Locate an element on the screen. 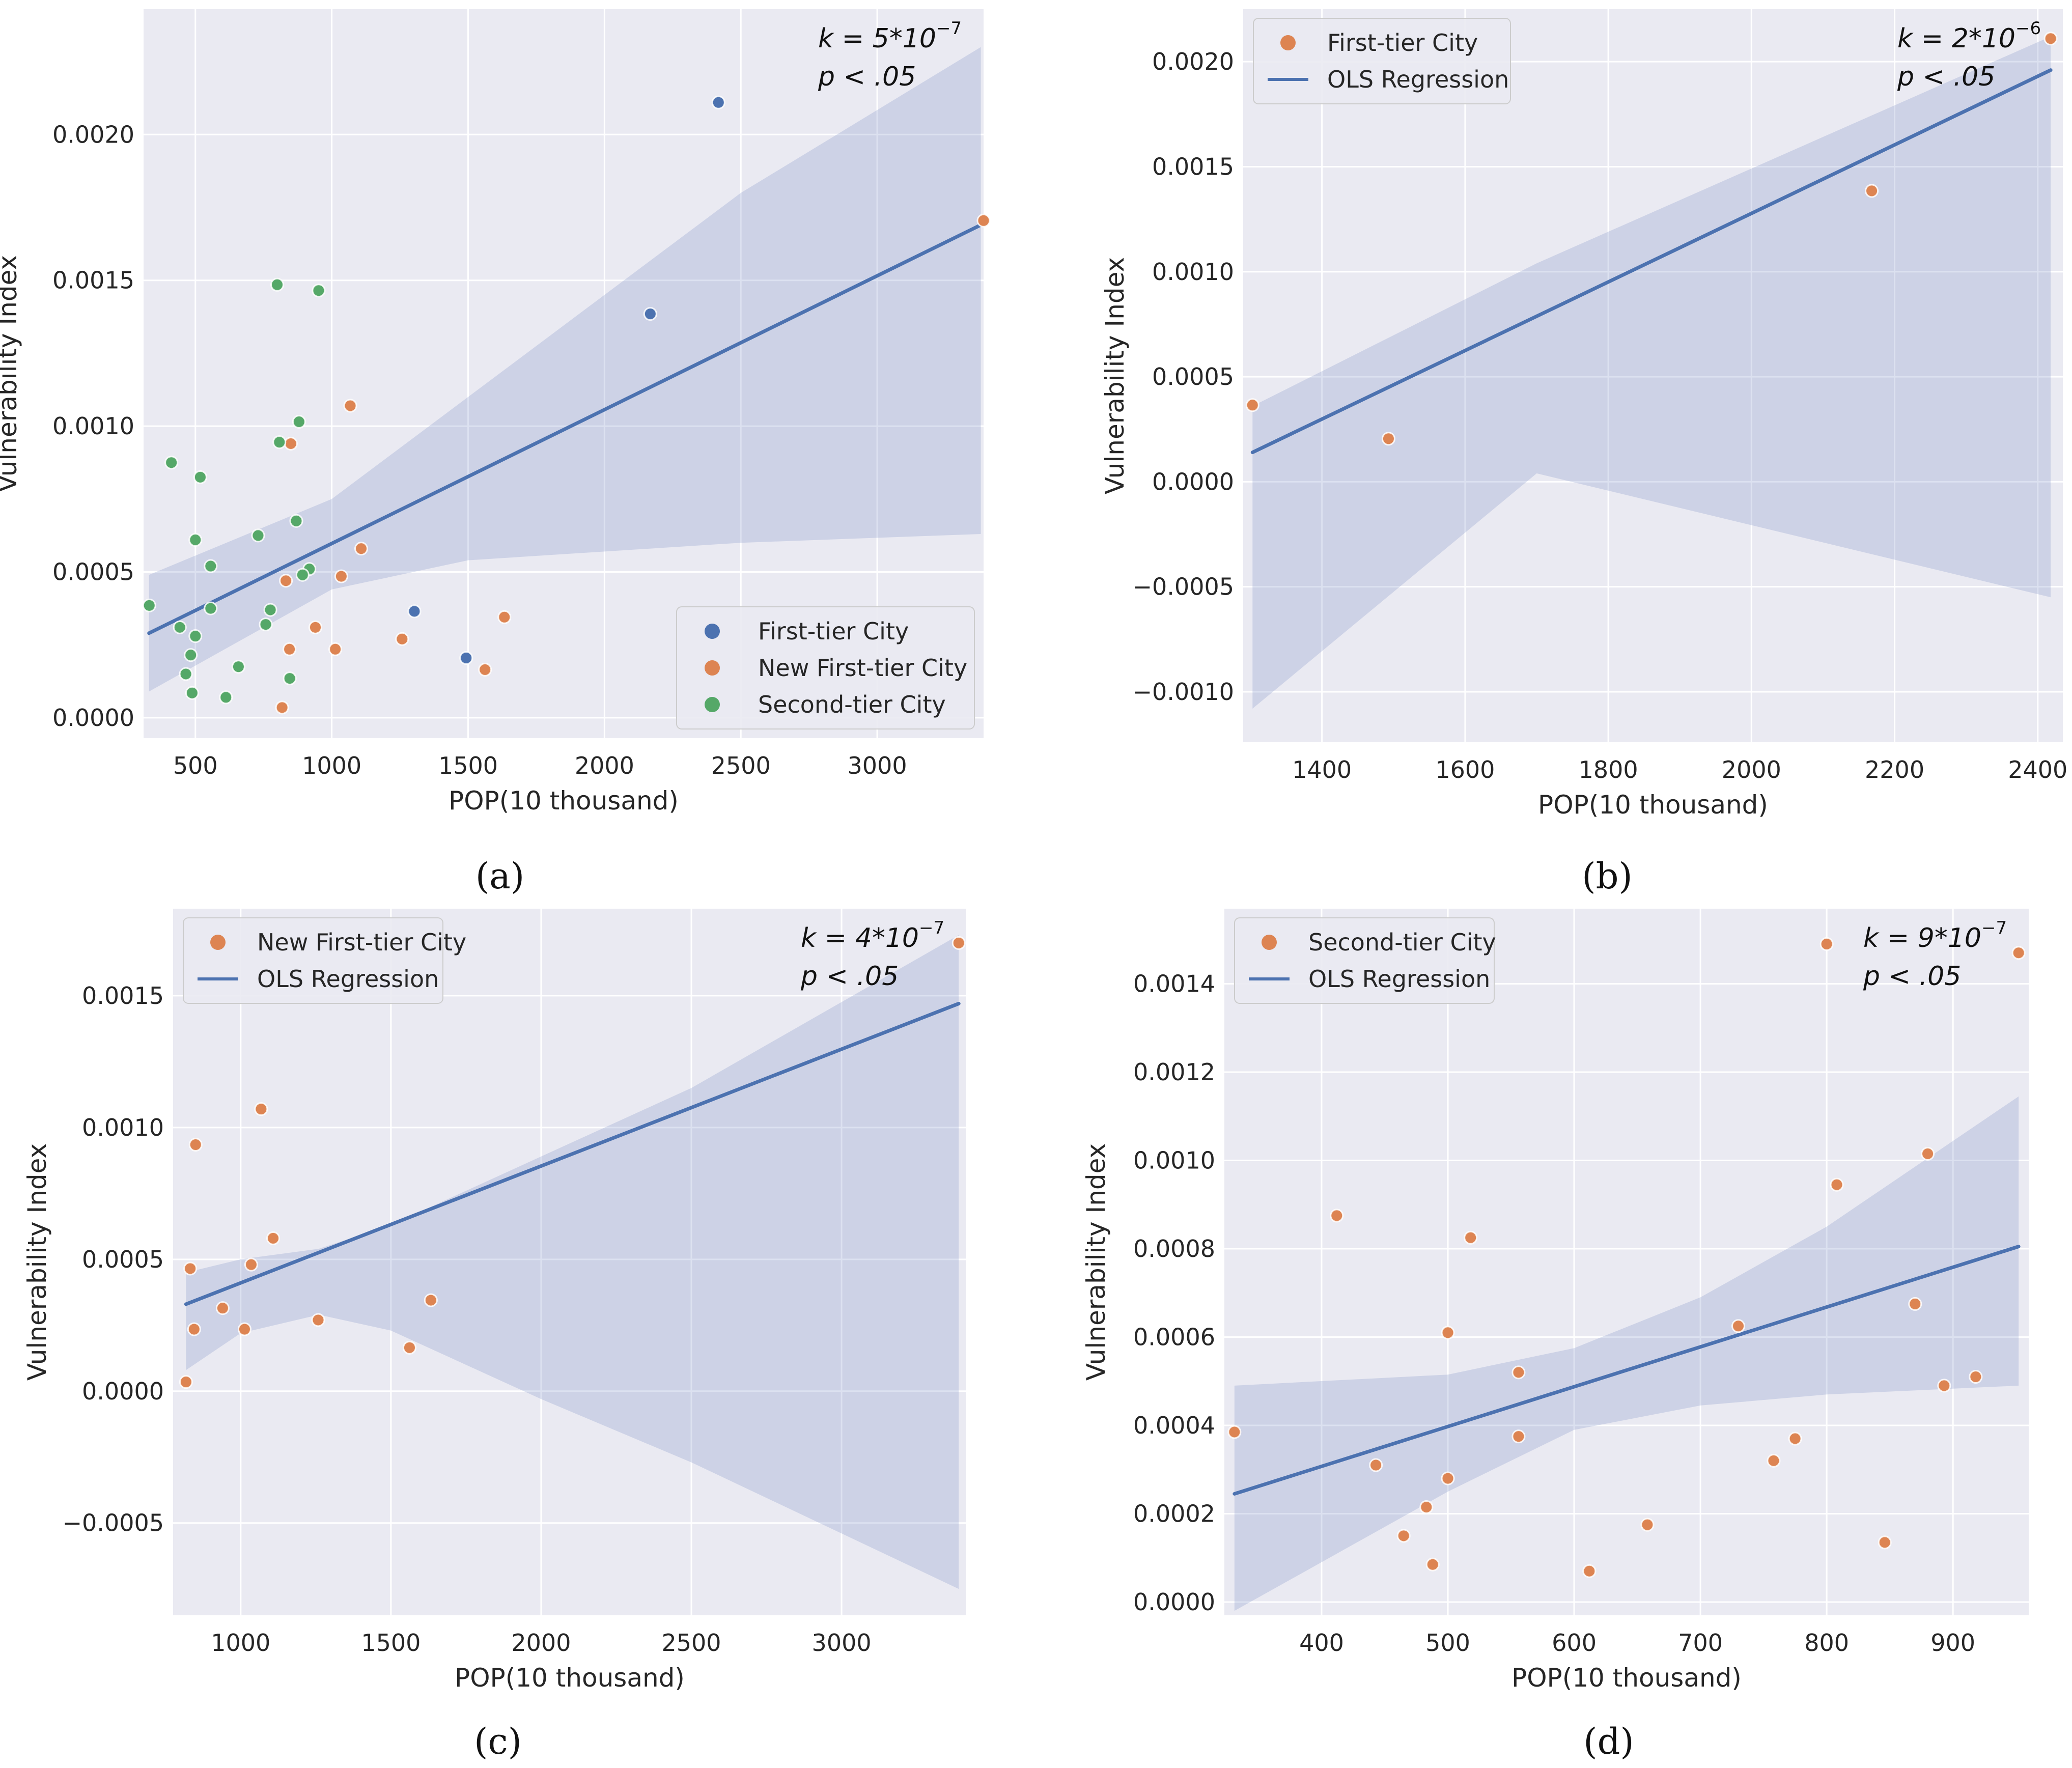 The image size is (2072, 1768). x-tick-label: 3000 is located at coordinates (842, 1643).